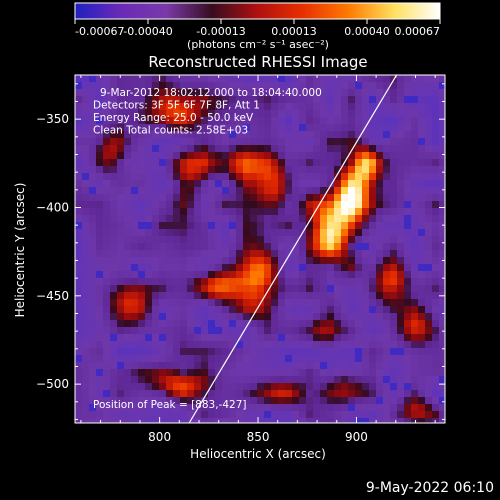 The height and width of the screenshot is (500, 500). I want to click on y-tick-label: −450, so click(52, 296).